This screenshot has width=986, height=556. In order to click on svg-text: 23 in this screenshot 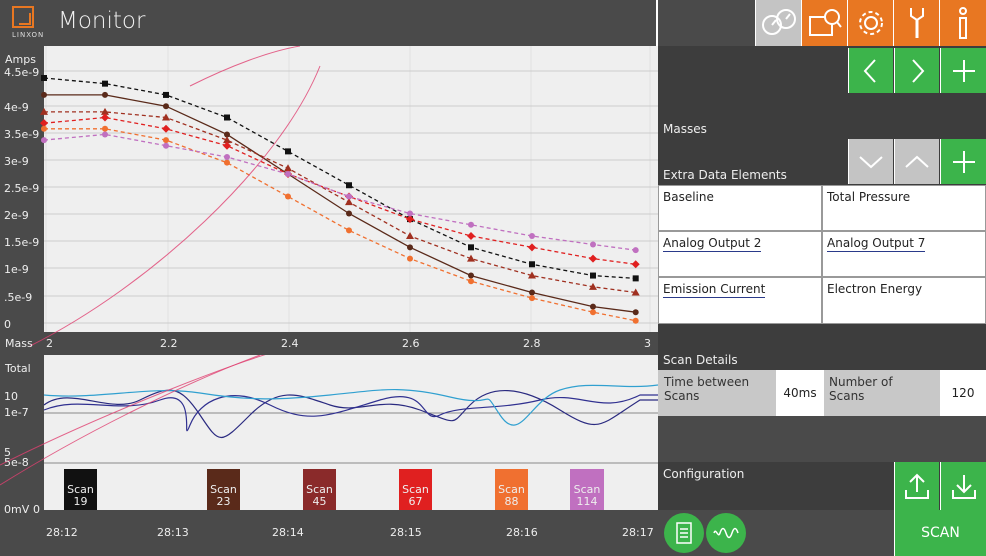, I will do `click(224, 501)`.